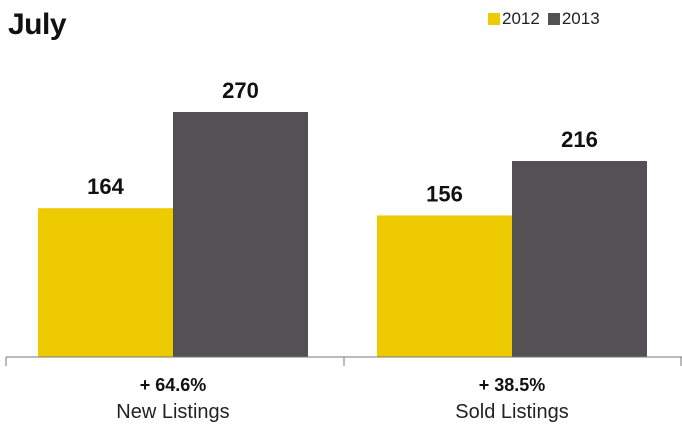 The image size is (682, 427). What do you see at coordinates (579, 259) in the screenshot?
I see `bar-sold-listings-2013` at bounding box center [579, 259].